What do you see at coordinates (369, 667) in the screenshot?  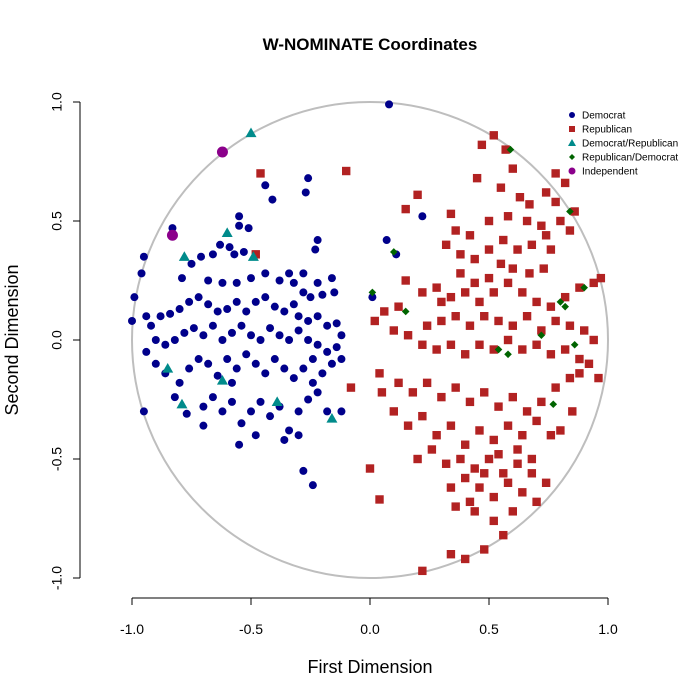 I see `x-axis-label: First Dimension` at bounding box center [369, 667].